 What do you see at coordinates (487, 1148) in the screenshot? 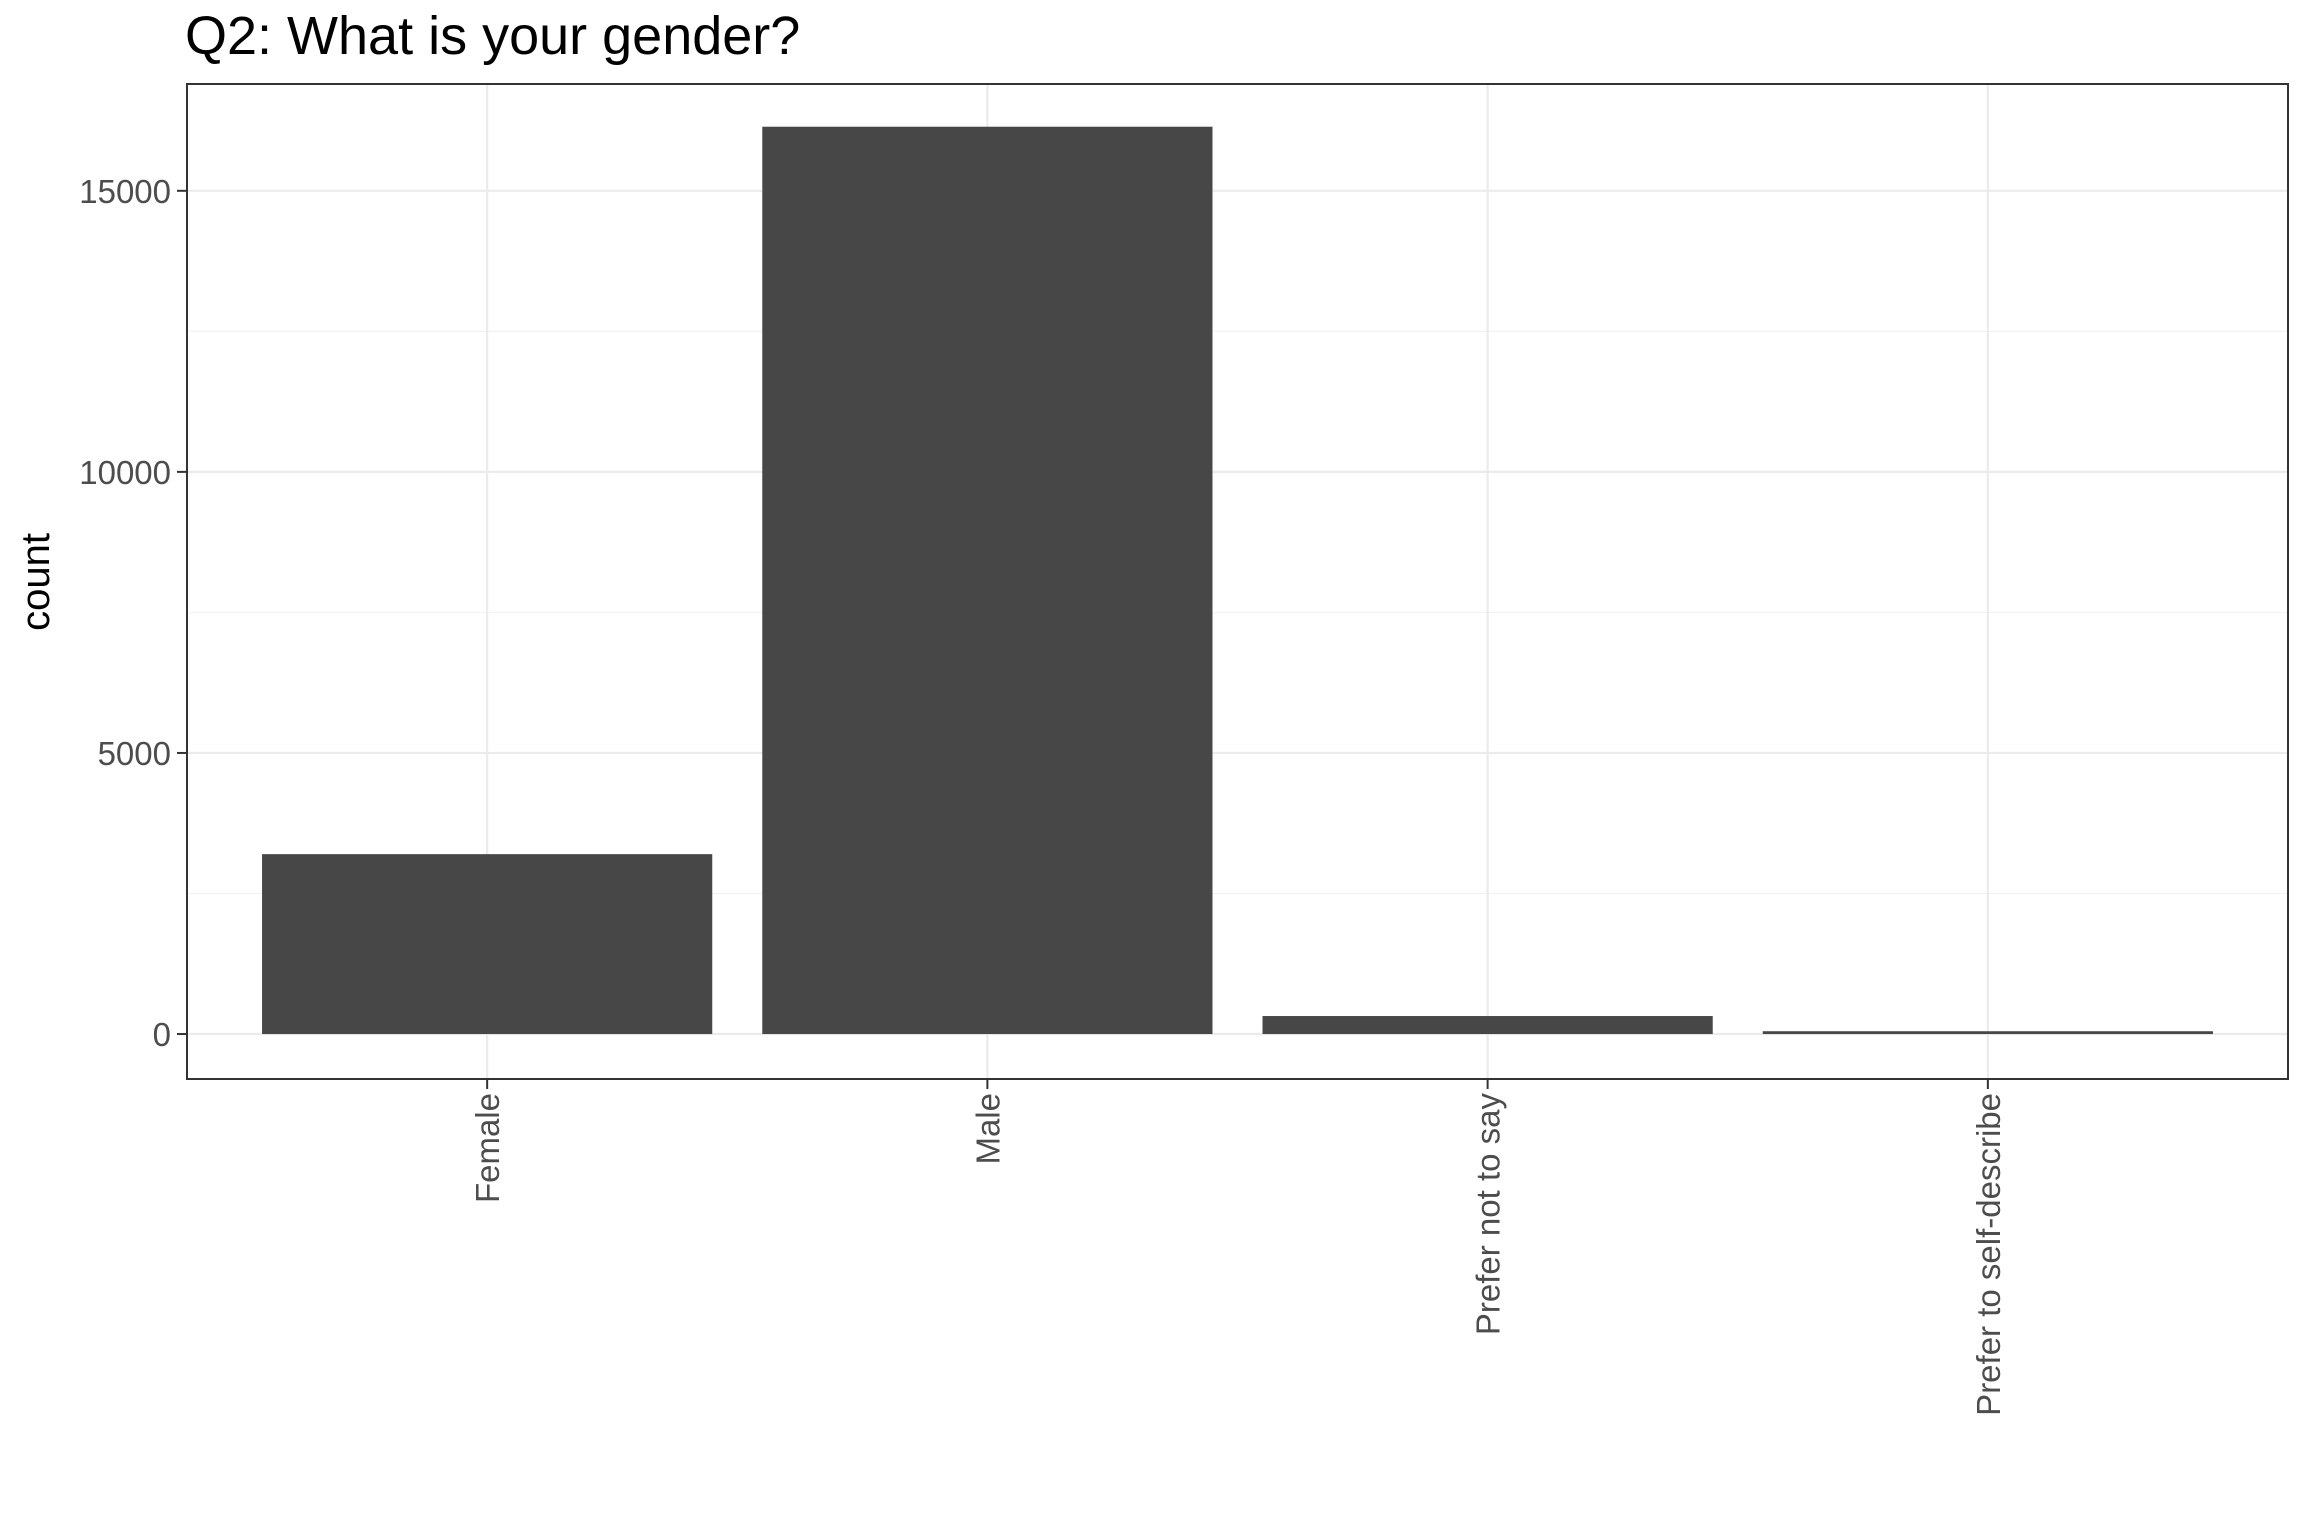
I see `x-tick-label: Female` at bounding box center [487, 1148].